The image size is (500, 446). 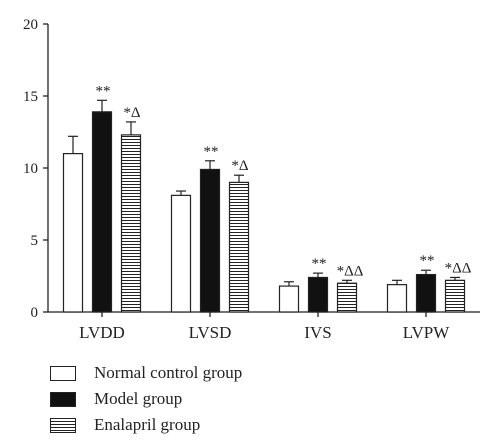 I want to click on x-tick-label-lvdd: LVDD, so click(x=102, y=332).